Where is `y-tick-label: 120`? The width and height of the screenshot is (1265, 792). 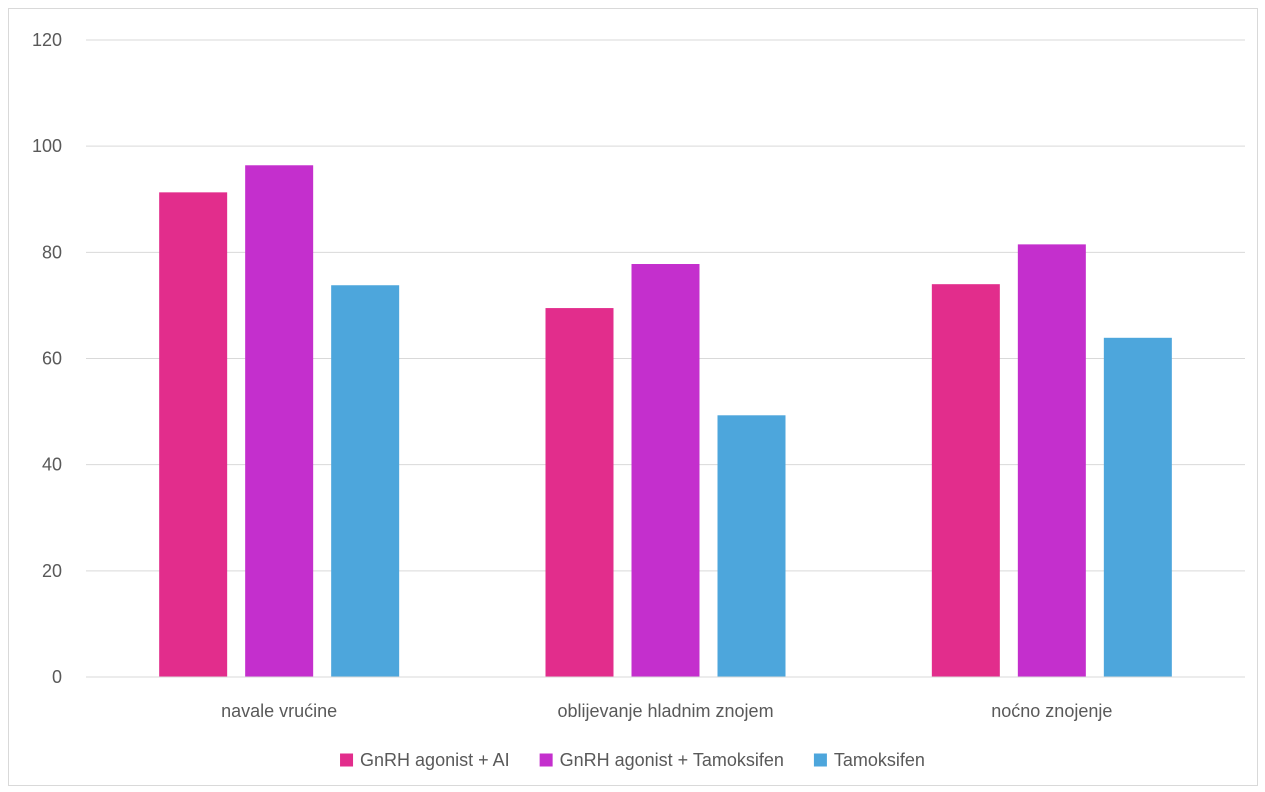
y-tick-label: 120 is located at coordinates (47, 40).